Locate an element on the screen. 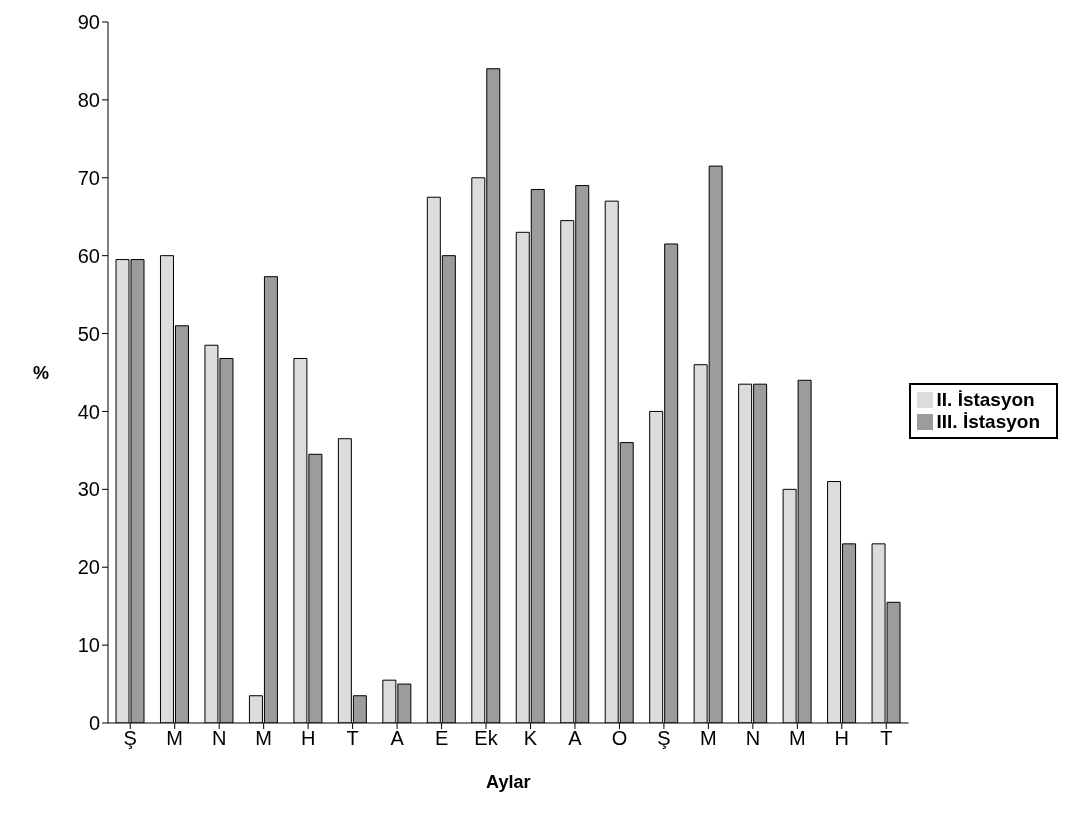  legend-label: II. İstasyon is located at coordinates (985, 399).